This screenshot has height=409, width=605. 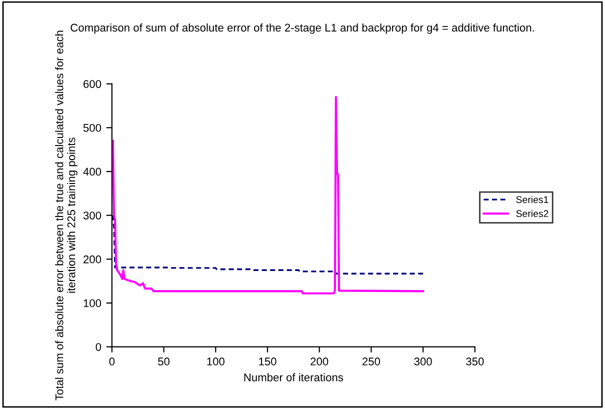 I want to click on y-tick-label: 600, so click(x=93, y=84).